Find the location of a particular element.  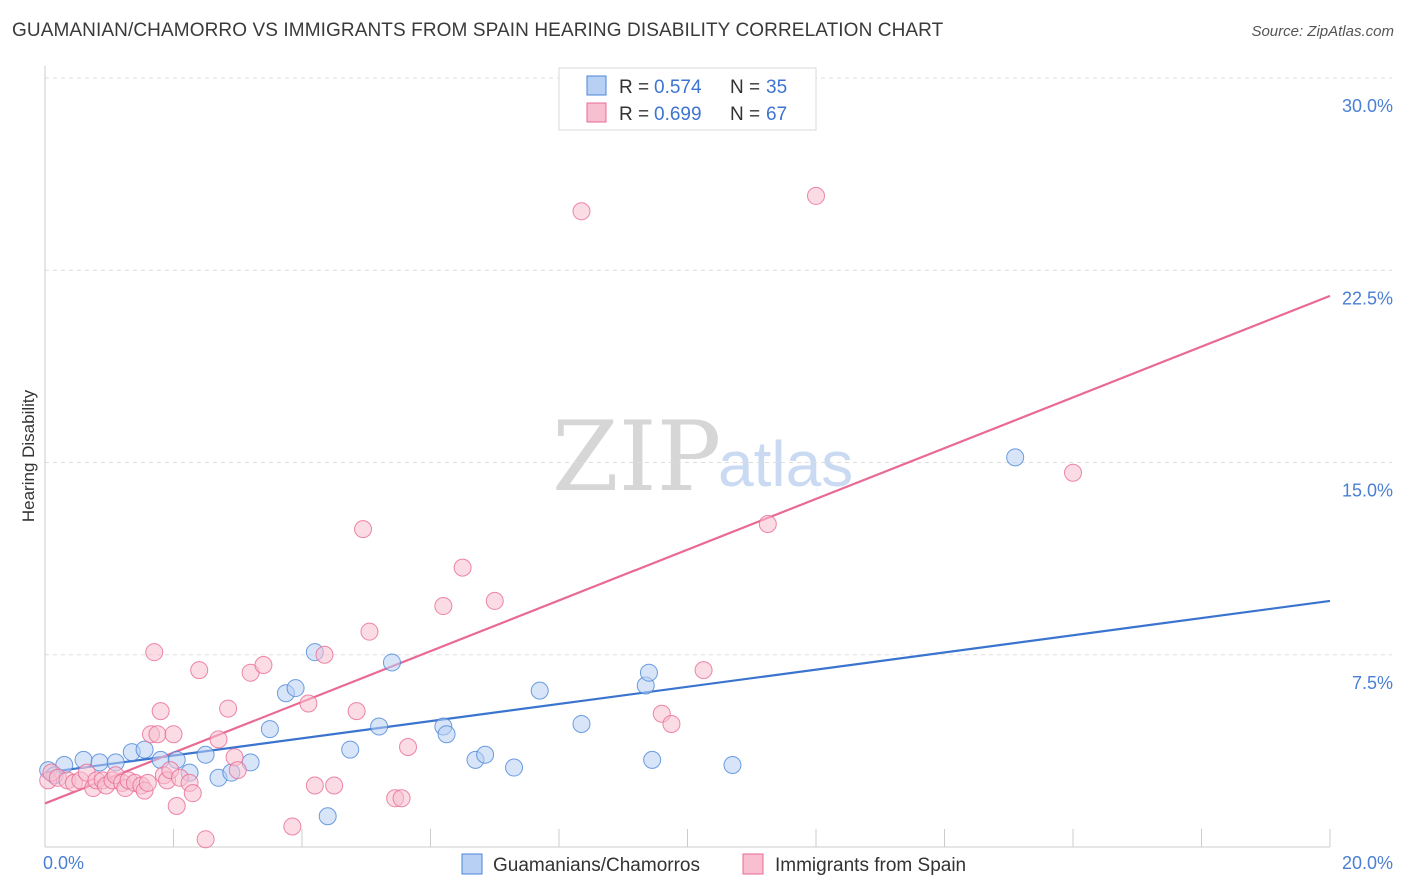

legend-r-value: 0.699 is located at coordinates (678, 114).